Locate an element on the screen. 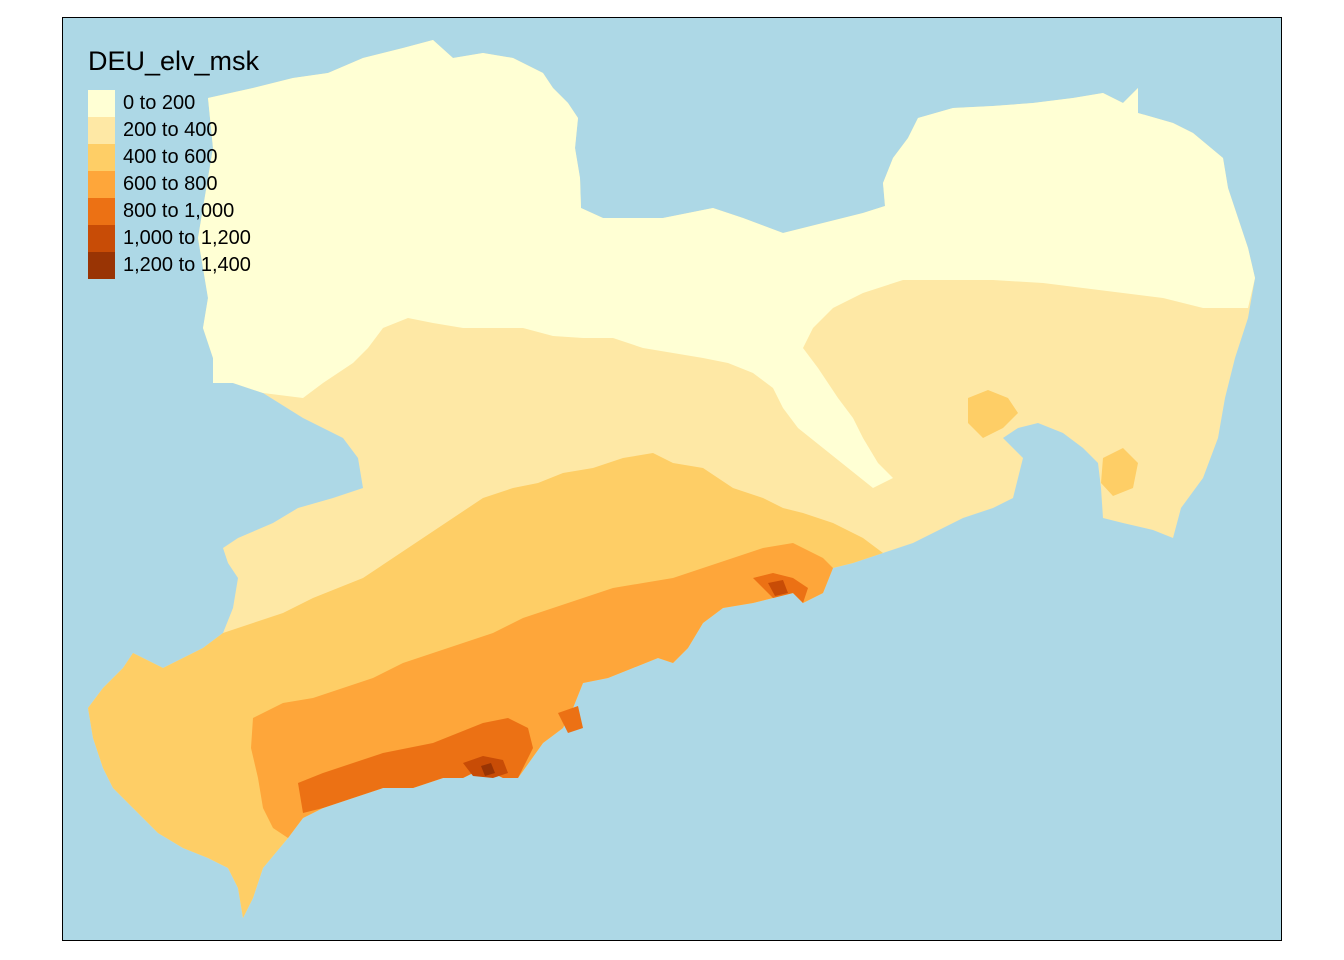 This screenshot has width=1344, height=960. legend-item: 200 to 400 is located at coordinates (173, 130).